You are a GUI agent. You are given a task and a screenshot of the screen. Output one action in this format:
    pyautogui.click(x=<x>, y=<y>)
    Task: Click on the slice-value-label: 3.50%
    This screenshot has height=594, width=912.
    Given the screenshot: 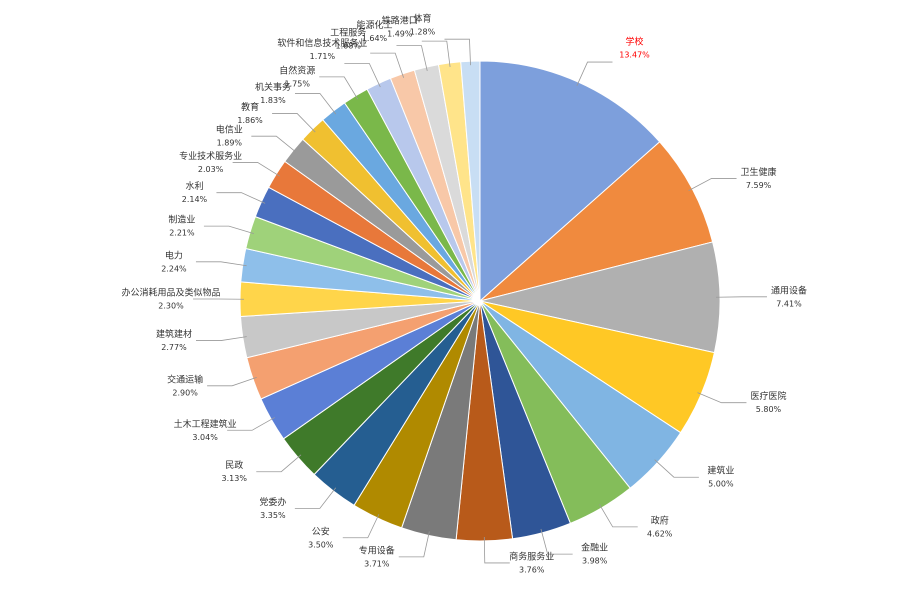 What is the action you would take?
    pyautogui.click(x=321, y=544)
    